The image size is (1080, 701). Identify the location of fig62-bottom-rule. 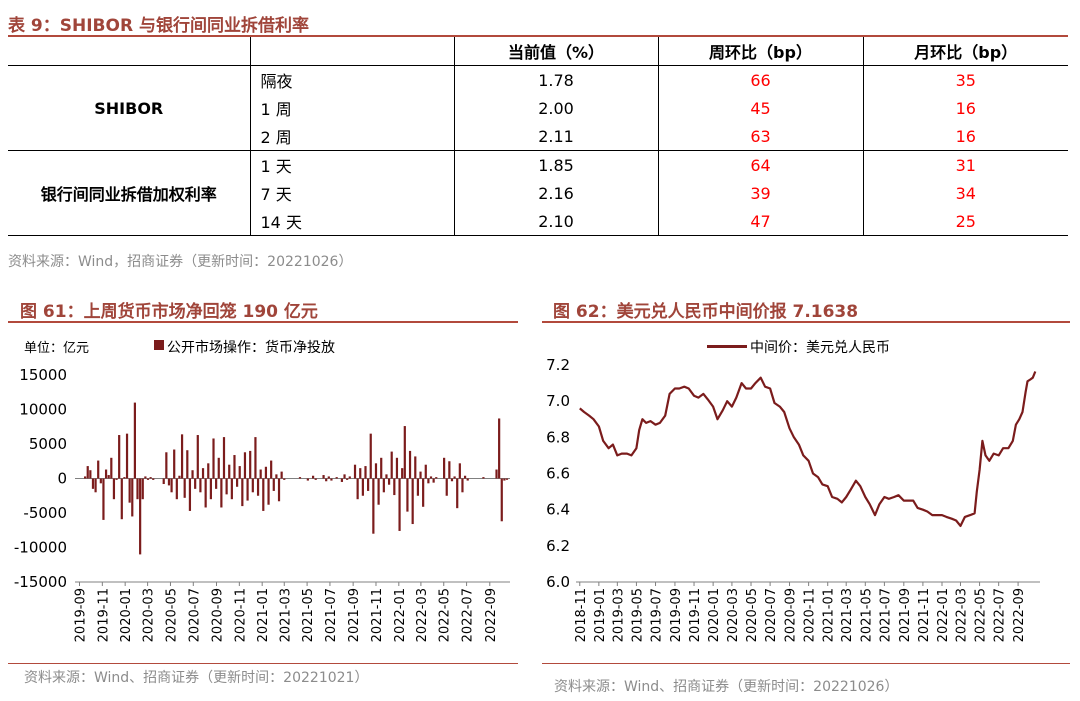
(806, 663).